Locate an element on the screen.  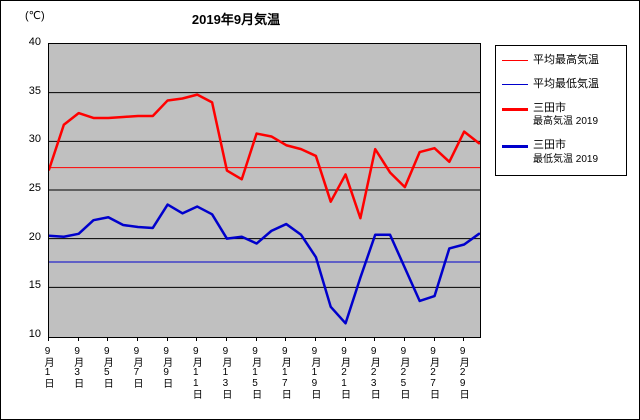
y-axis-label: 25 is located at coordinates (34, 188).